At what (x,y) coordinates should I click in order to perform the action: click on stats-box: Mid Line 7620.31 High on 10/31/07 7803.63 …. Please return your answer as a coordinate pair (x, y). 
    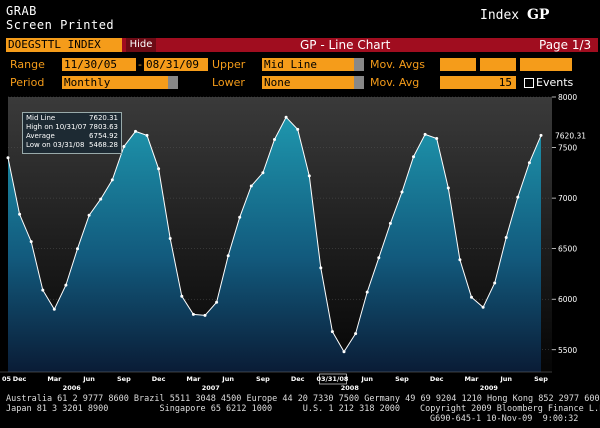
    Looking at the image, I should click on (72, 133).